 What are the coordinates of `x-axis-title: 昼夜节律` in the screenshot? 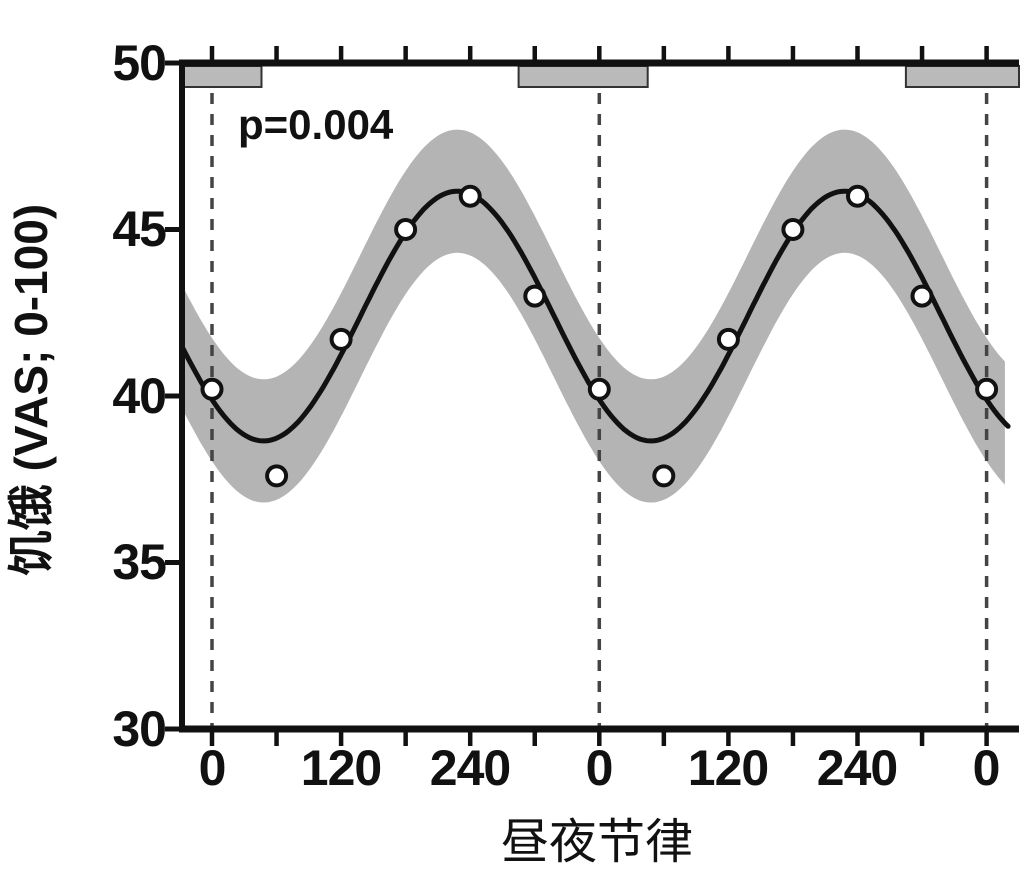 It's located at (597, 842).